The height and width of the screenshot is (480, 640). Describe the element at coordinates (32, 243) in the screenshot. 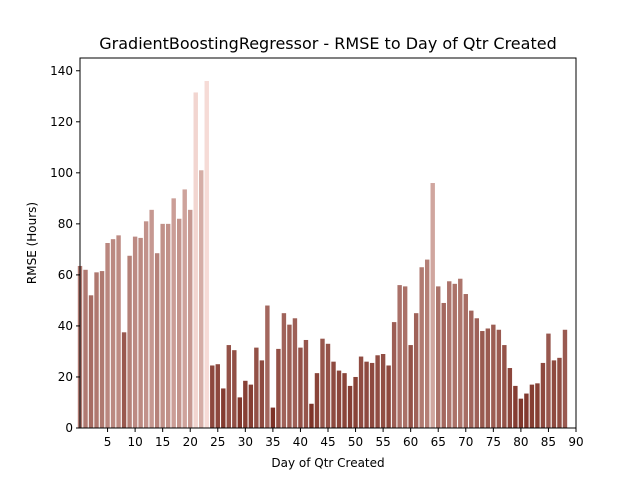

I see `y-axis-label: RMSE (Hours)` at that location.